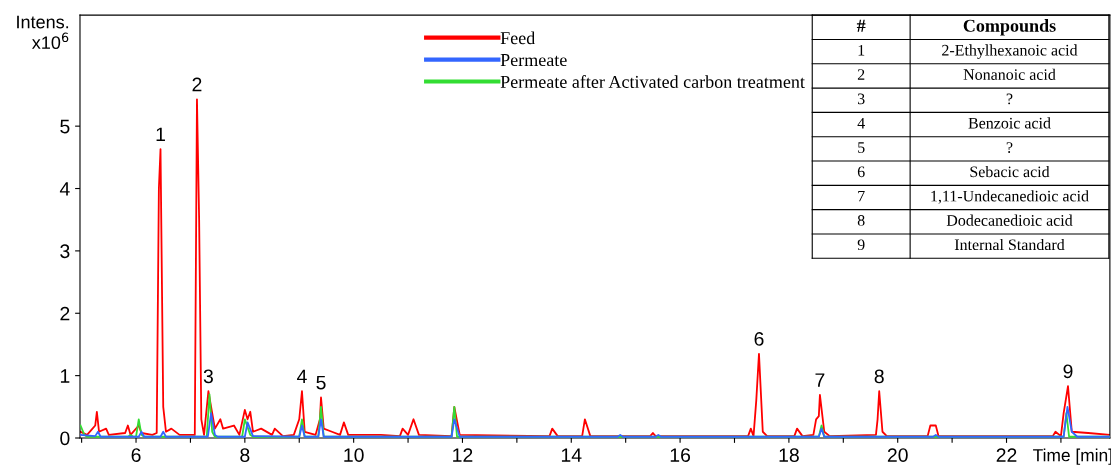 Image resolution: width=1111 pixels, height=473 pixels. I want to click on annotation: Benzoic acid, so click(1009, 123).